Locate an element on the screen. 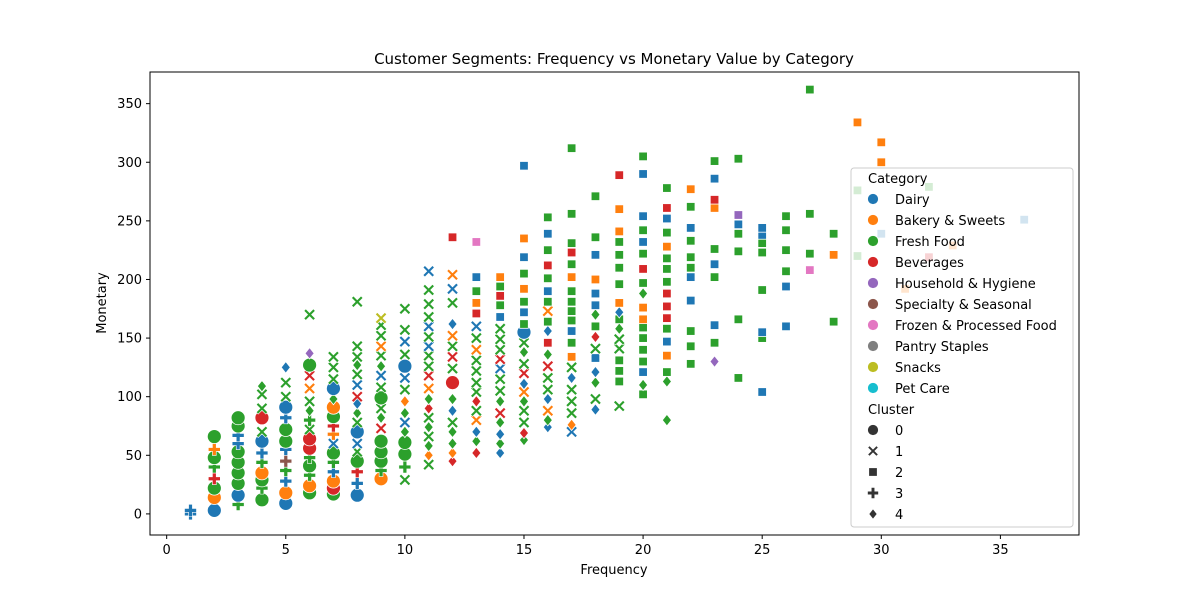 This screenshot has height=604, width=1200. x-tick-label: 5 is located at coordinates (286, 550).